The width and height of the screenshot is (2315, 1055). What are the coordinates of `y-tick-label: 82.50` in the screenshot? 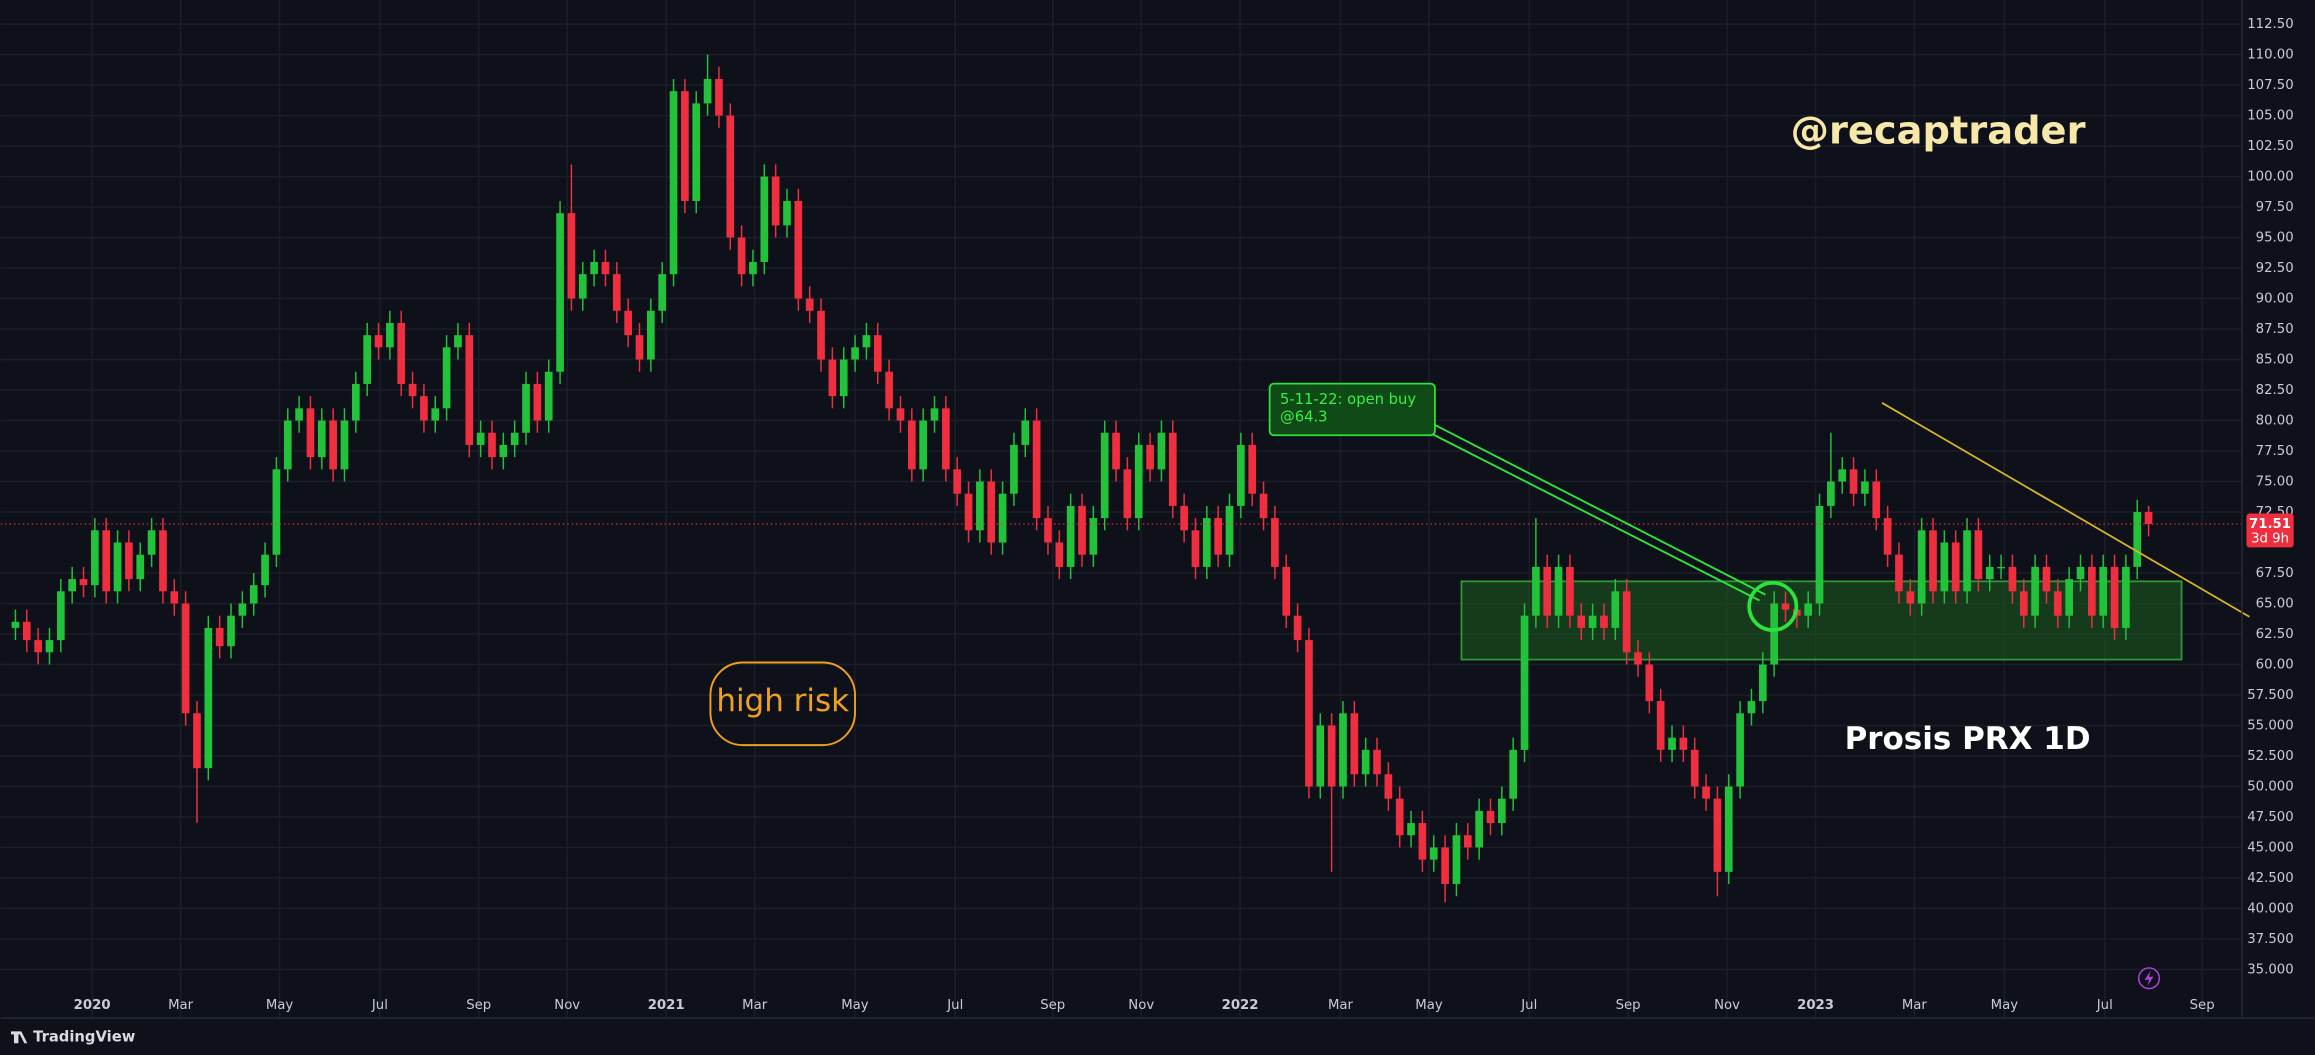 It's located at (2275, 390).